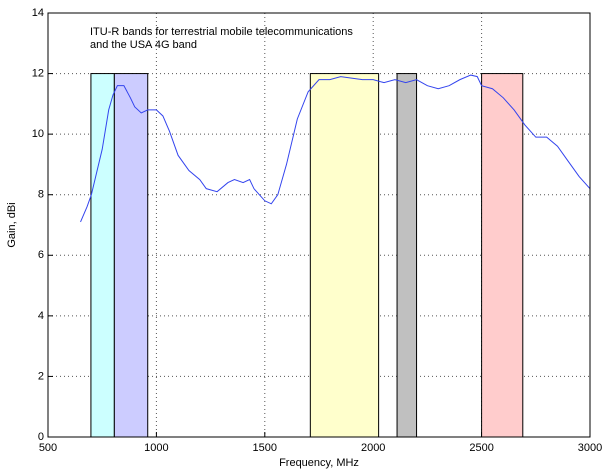 The width and height of the screenshot is (616, 472). What do you see at coordinates (48, 448) in the screenshot?
I see `x-tick-label: 500` at bounding box center [48, 448].